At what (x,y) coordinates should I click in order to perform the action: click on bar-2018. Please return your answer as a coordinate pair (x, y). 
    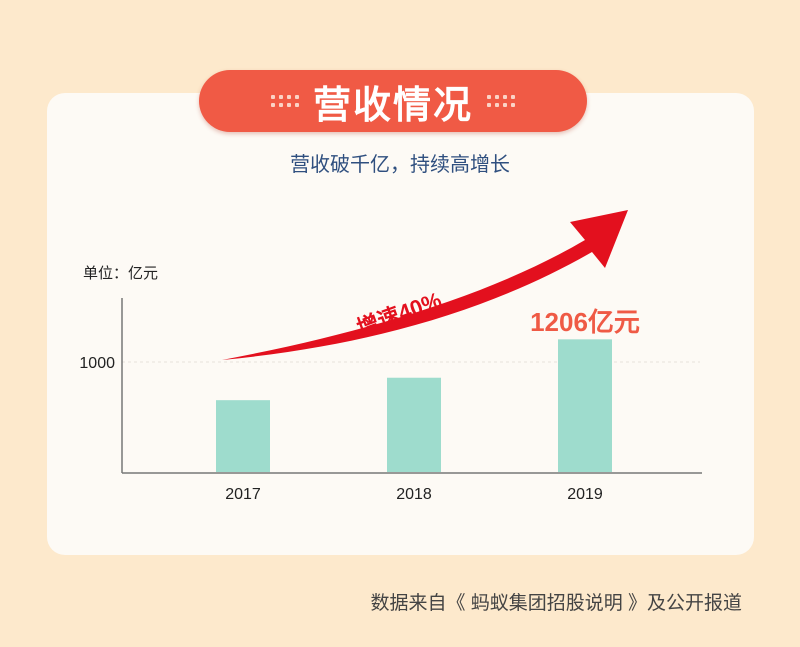
    Looking at the image, I should click on (414, 424).